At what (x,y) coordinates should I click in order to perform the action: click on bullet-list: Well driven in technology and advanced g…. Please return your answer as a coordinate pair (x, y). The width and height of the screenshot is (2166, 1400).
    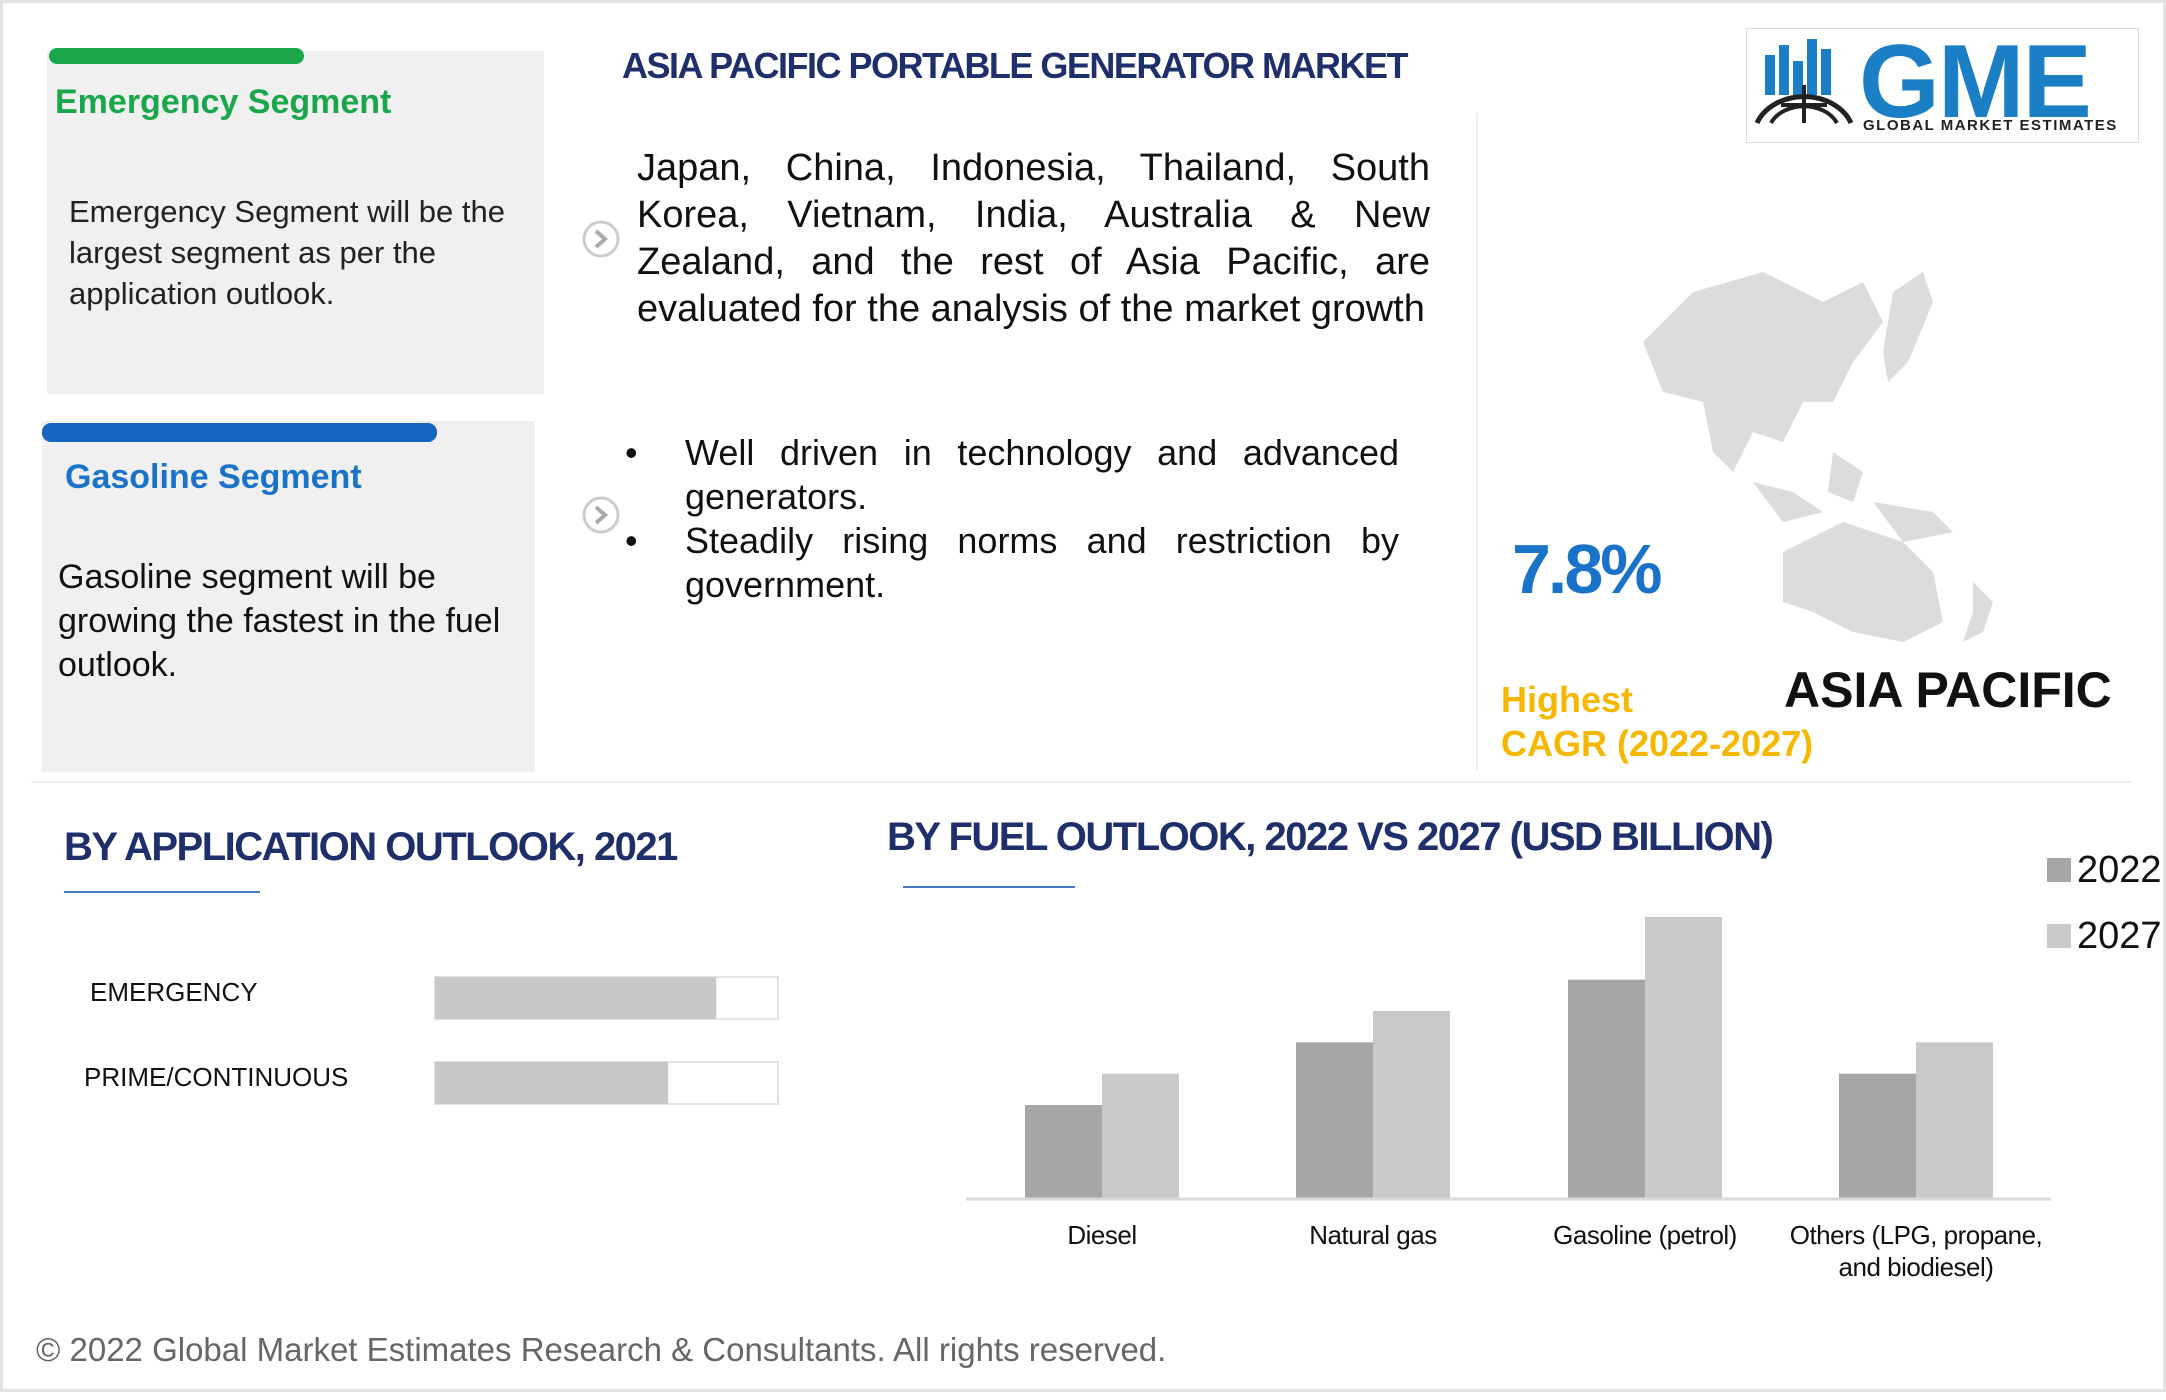
    Looking at the image, I should click on (1012, 519).